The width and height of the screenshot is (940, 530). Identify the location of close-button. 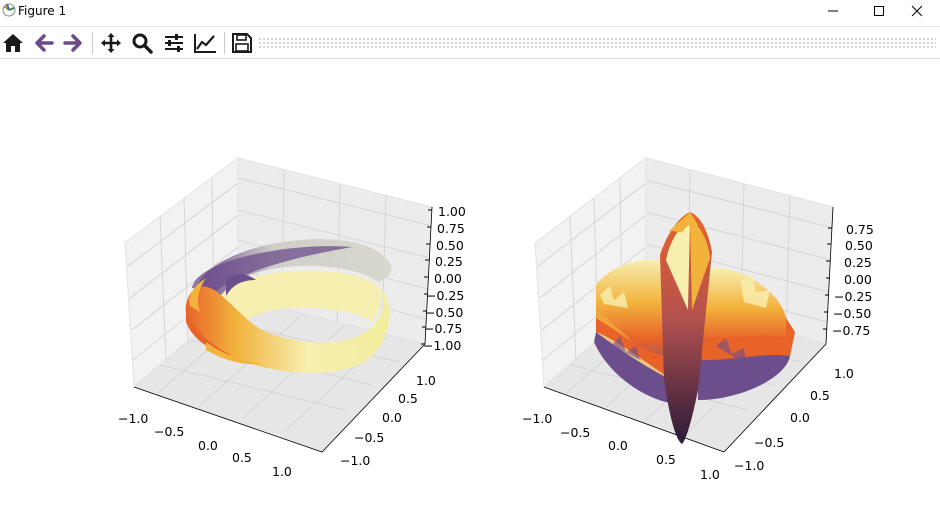
(917, 11).